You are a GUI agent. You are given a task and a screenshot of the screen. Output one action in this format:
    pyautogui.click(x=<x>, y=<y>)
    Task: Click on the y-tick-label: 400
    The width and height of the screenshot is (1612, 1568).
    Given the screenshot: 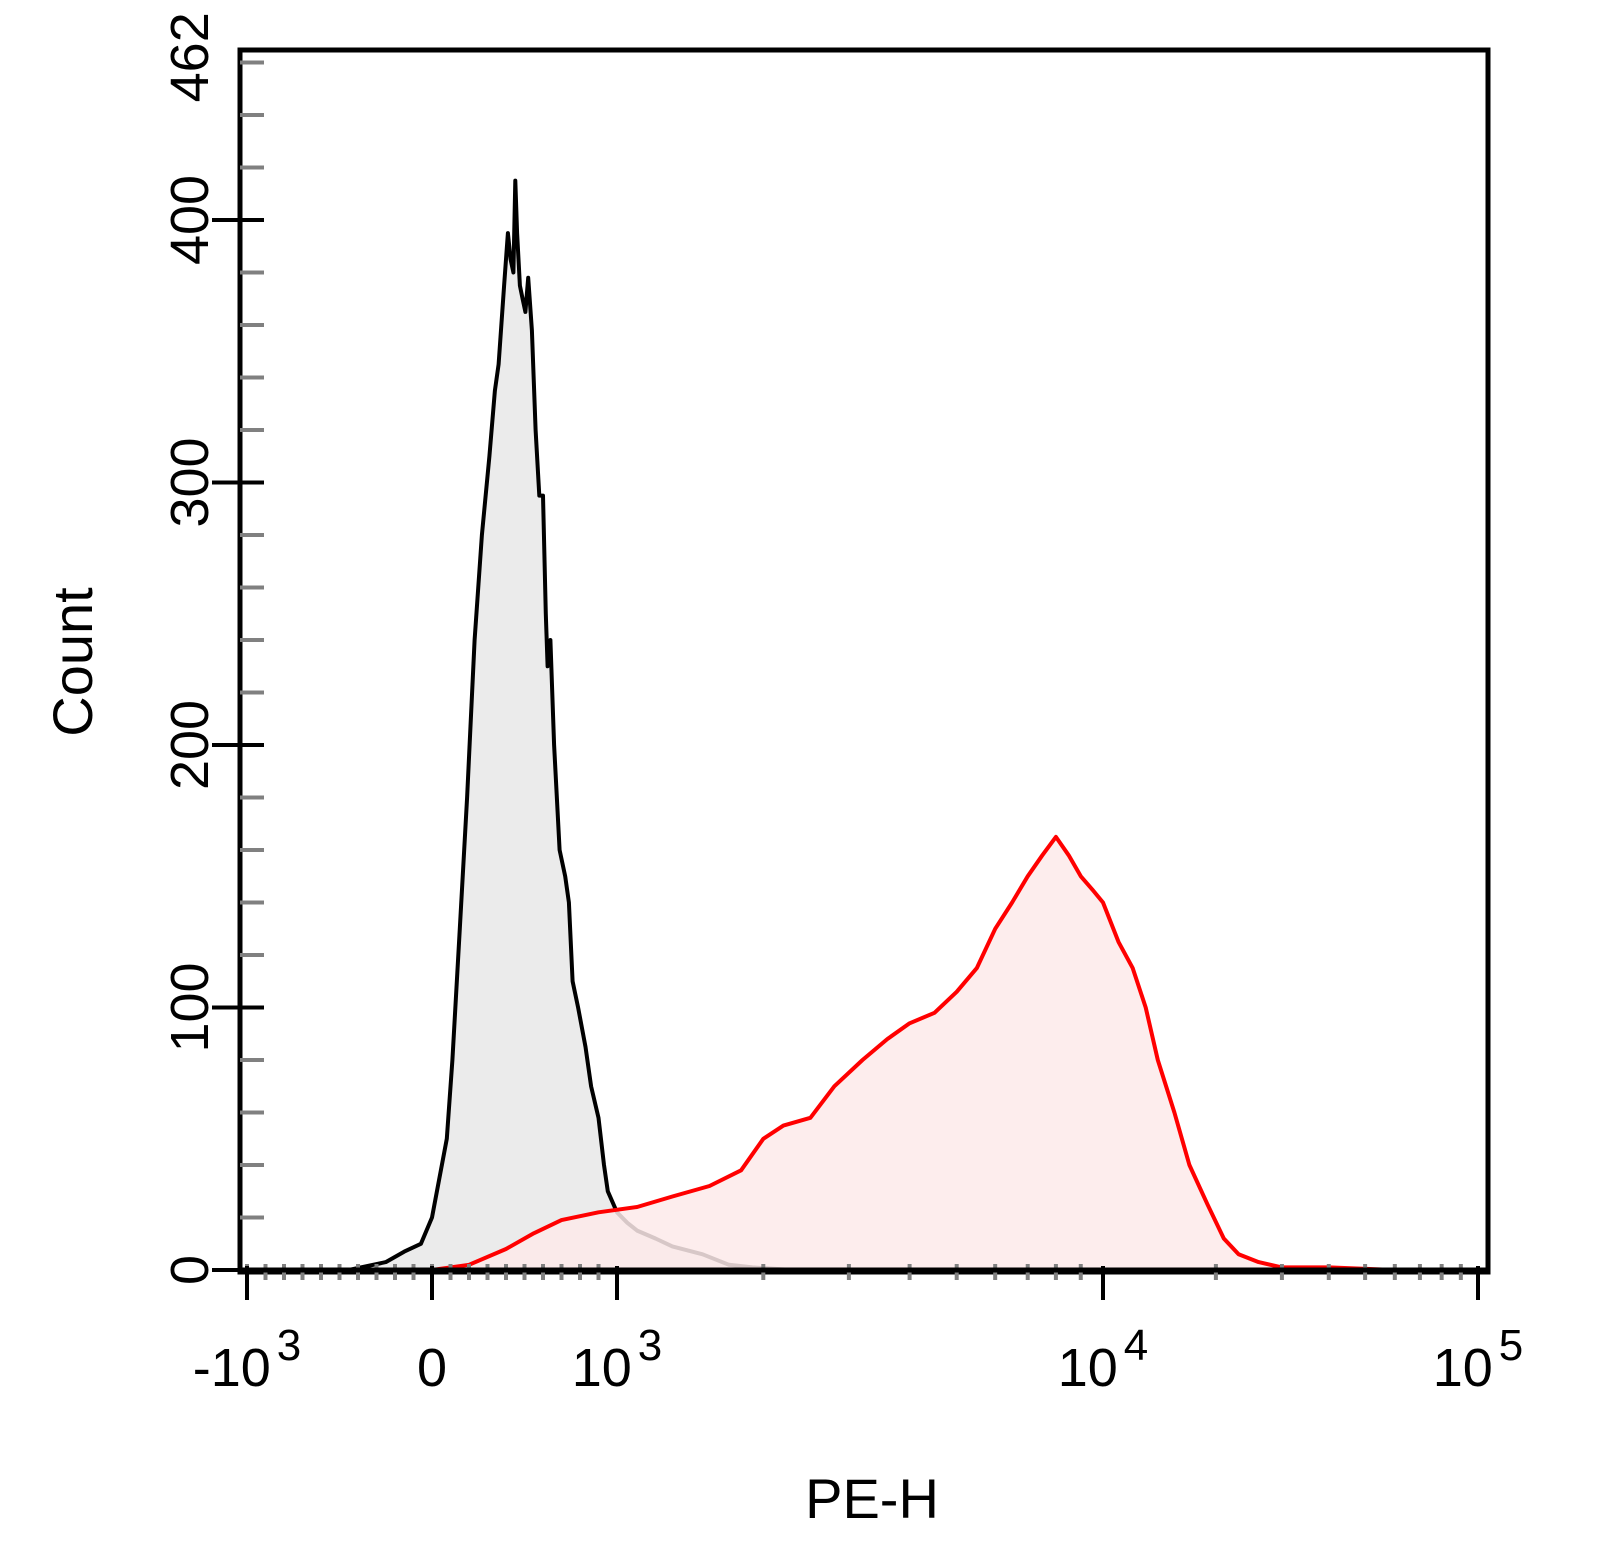 What is the action you would take?
    pyautogui.click(x=190, y=220)
    